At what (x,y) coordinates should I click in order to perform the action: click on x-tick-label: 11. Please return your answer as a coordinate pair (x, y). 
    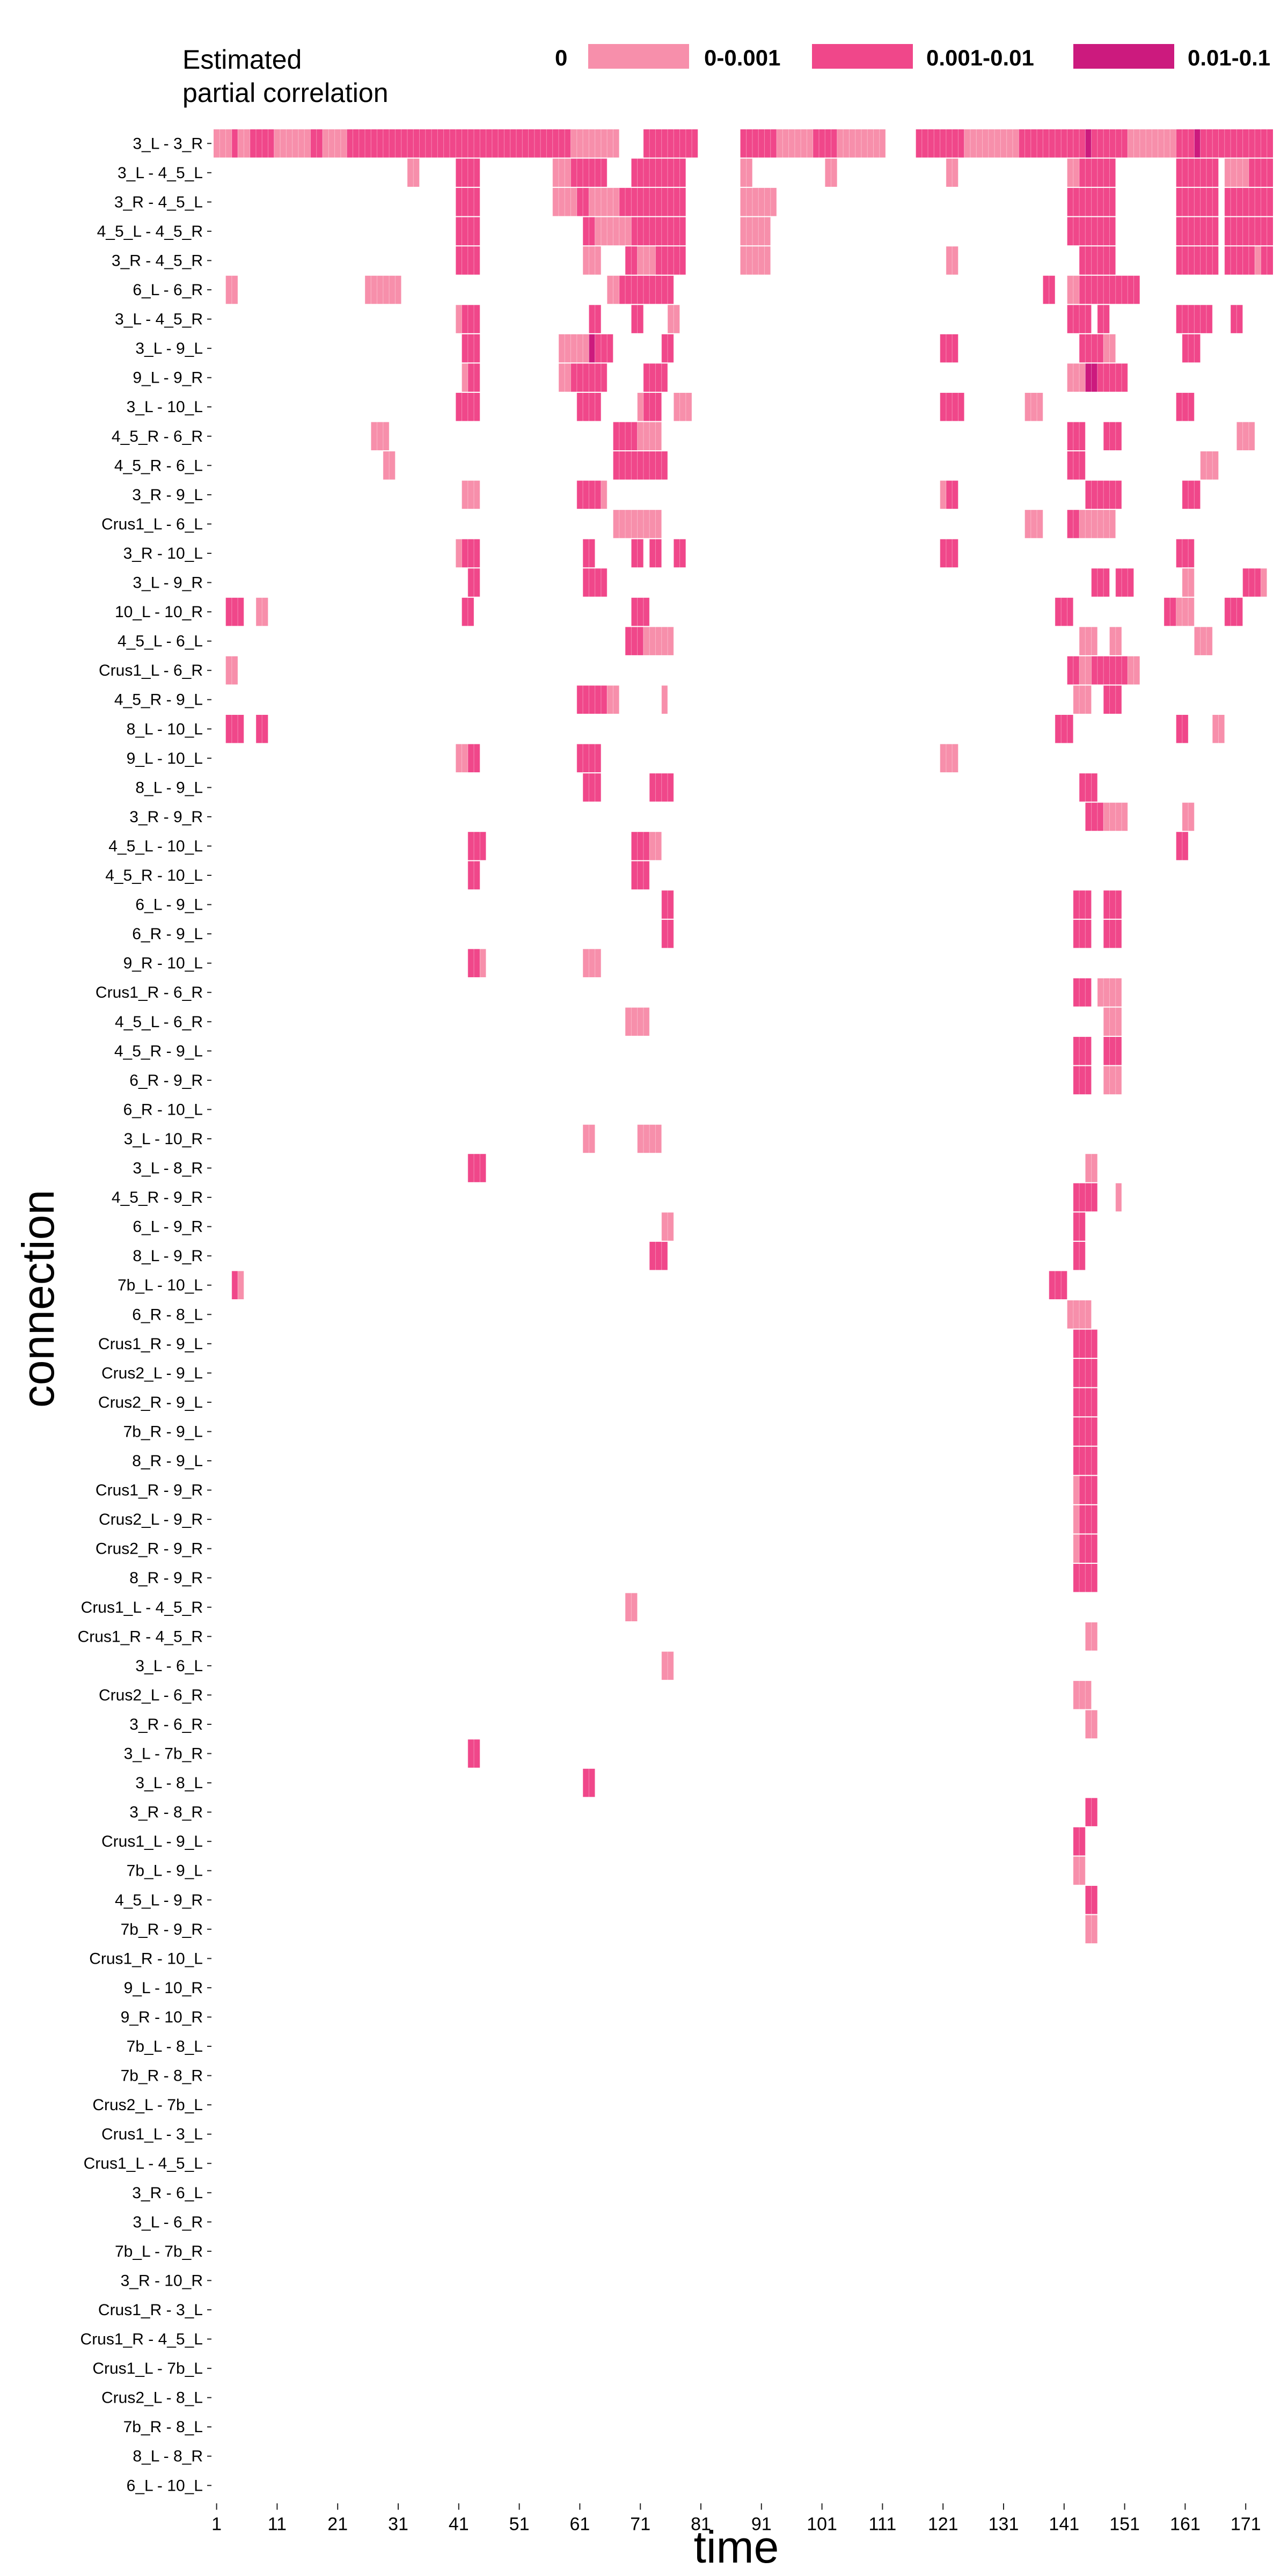
    Looking at the image, I should click on (277, 2524).